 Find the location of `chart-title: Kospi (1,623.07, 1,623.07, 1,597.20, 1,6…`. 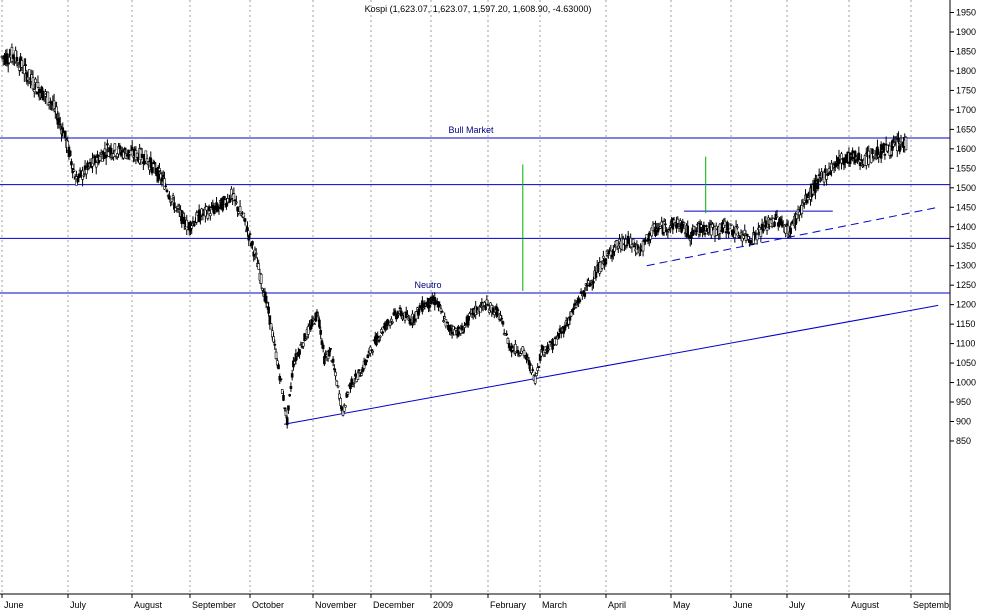

chart-title: Kospi (1,623.07, 1,623.07, 1,597.20, 1,6… is located at coordinates (478, 9).